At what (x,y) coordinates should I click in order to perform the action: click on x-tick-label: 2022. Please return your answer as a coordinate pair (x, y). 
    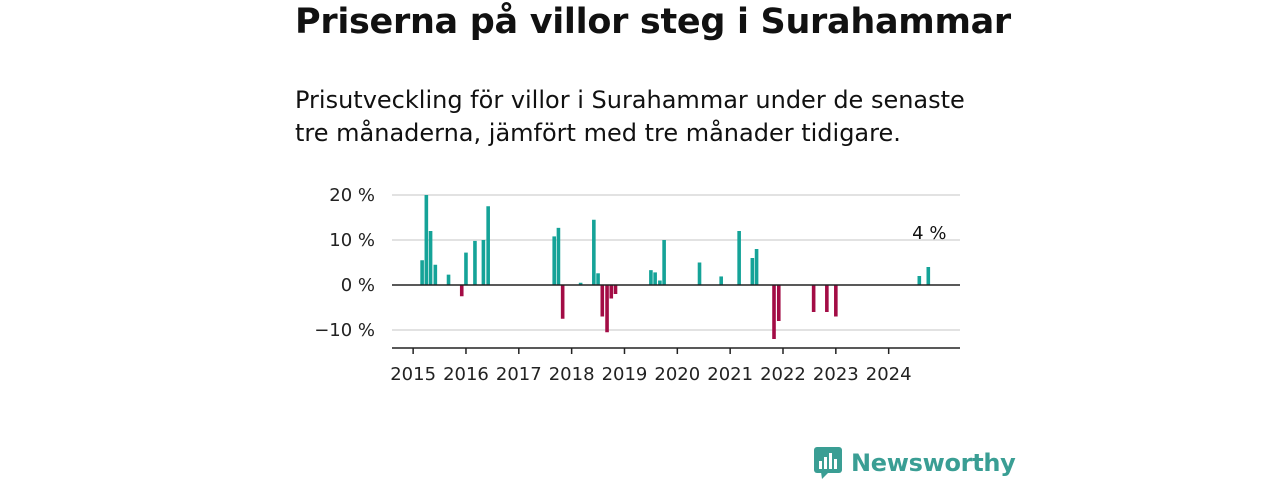
    Looking at the image, I should click on (783, 374).